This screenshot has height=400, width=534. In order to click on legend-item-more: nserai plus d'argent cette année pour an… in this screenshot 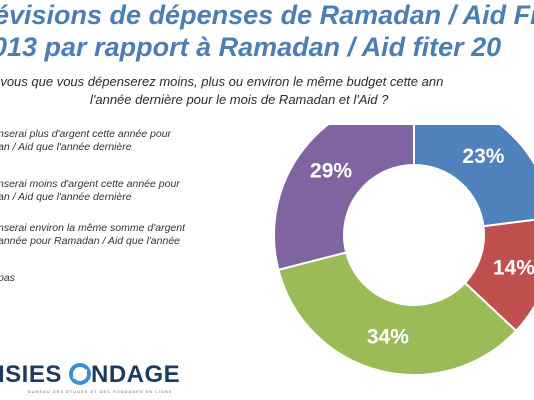, I will do `click(86, 140)`.